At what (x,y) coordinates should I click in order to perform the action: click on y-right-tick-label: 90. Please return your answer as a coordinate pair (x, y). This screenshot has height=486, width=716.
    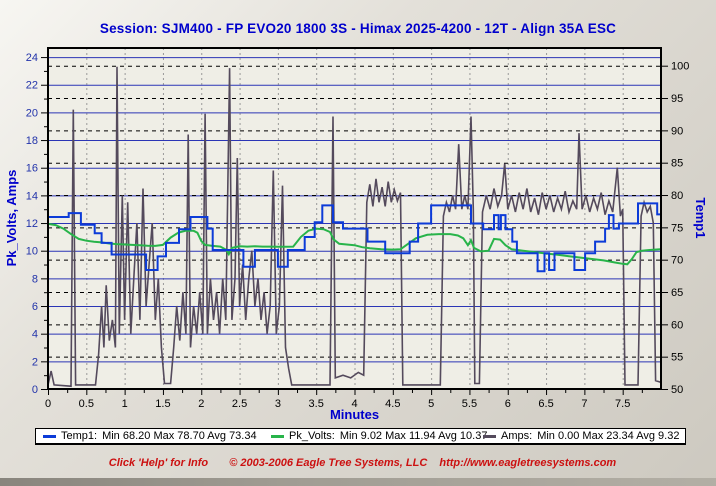
    Looking at the image, I should click on (677, 131).